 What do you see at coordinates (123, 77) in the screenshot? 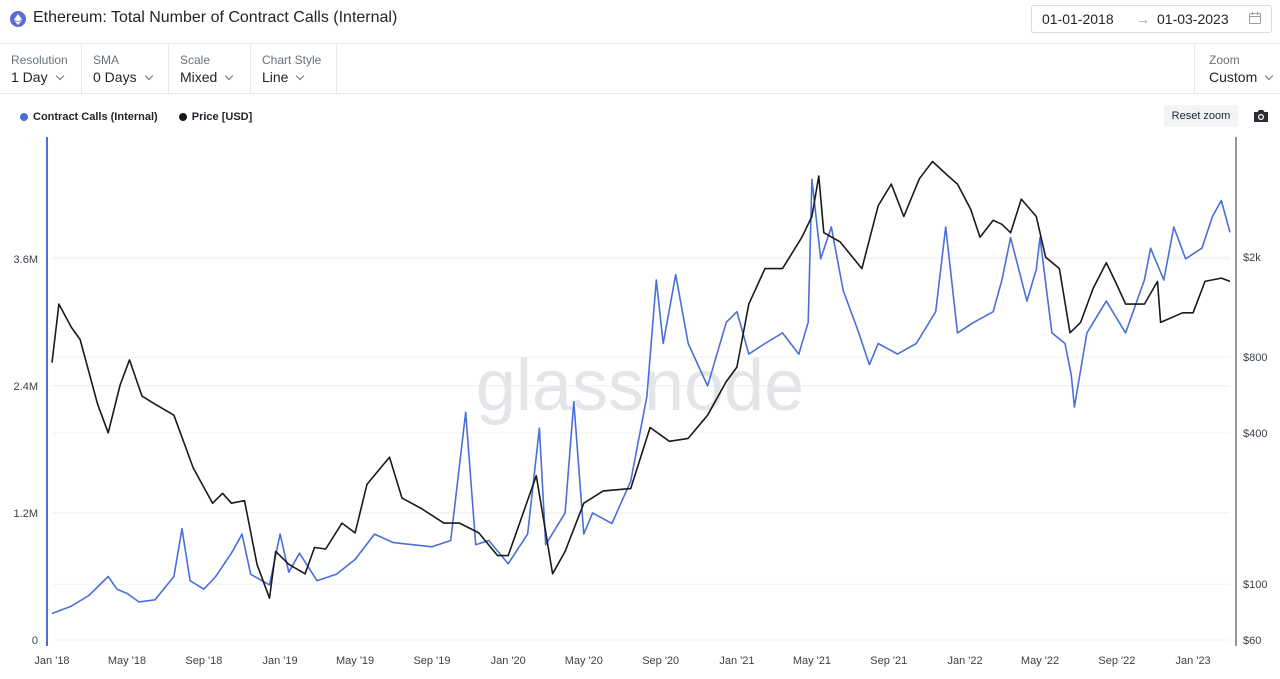
I see `sma-value: 0 Days` at bounding box center [123, 77].